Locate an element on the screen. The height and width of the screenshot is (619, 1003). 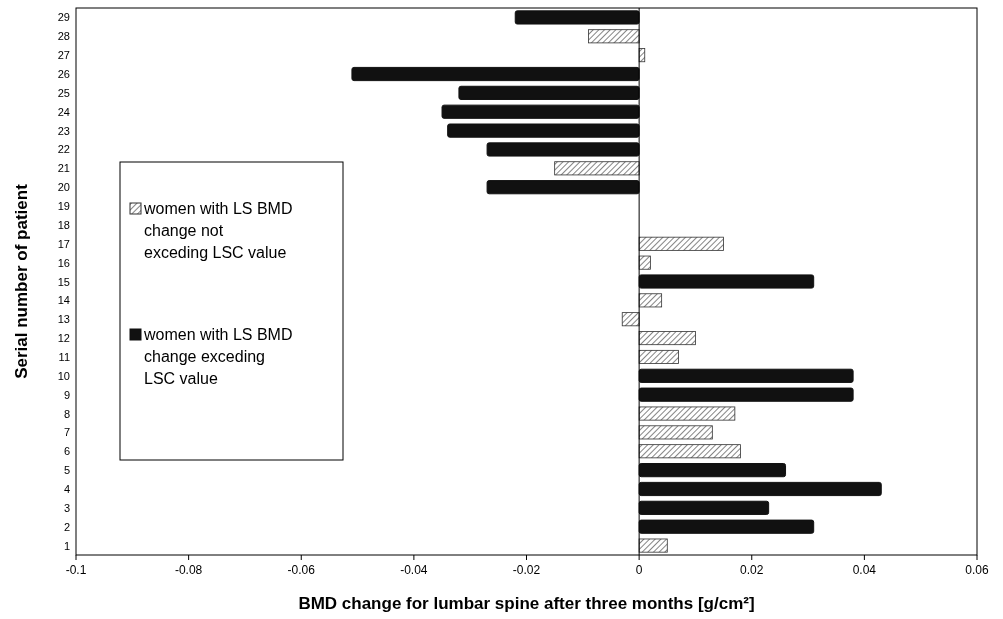
y-tick-label: 25 is located at coordinates (63, 92).